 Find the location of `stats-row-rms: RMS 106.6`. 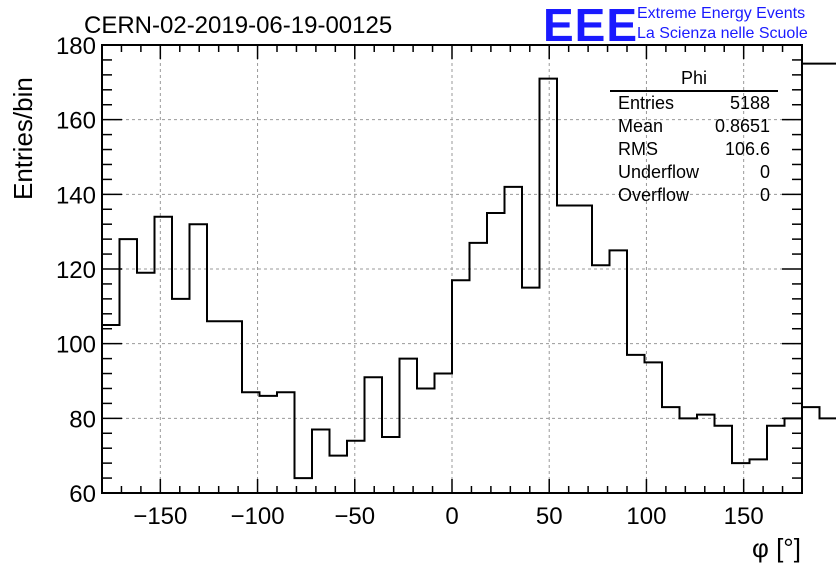

stats-row-rms: RMS 106.6 is located at coordinates (694, 149).